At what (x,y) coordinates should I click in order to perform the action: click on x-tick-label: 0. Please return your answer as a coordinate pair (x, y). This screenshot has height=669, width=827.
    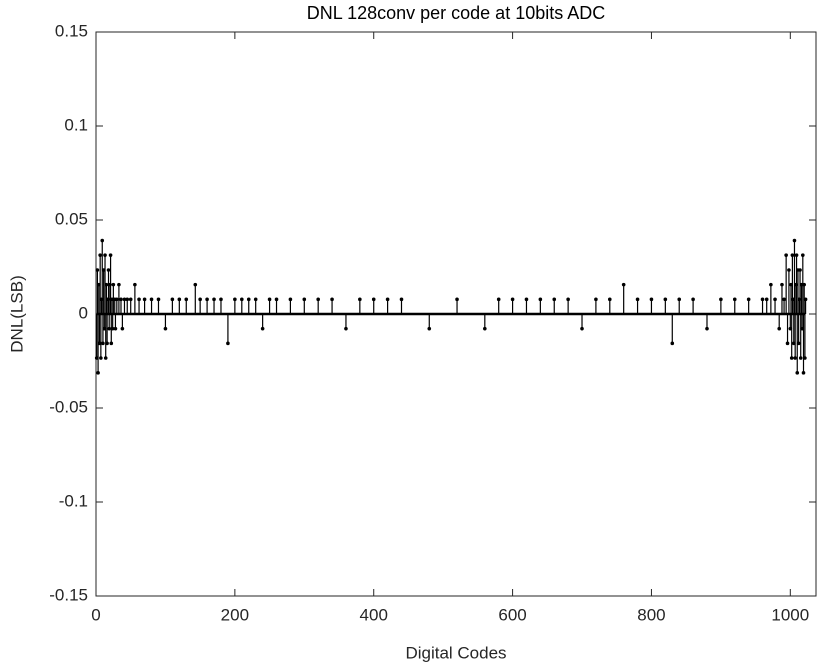
    Looking at the image, I should click on (95, 614).